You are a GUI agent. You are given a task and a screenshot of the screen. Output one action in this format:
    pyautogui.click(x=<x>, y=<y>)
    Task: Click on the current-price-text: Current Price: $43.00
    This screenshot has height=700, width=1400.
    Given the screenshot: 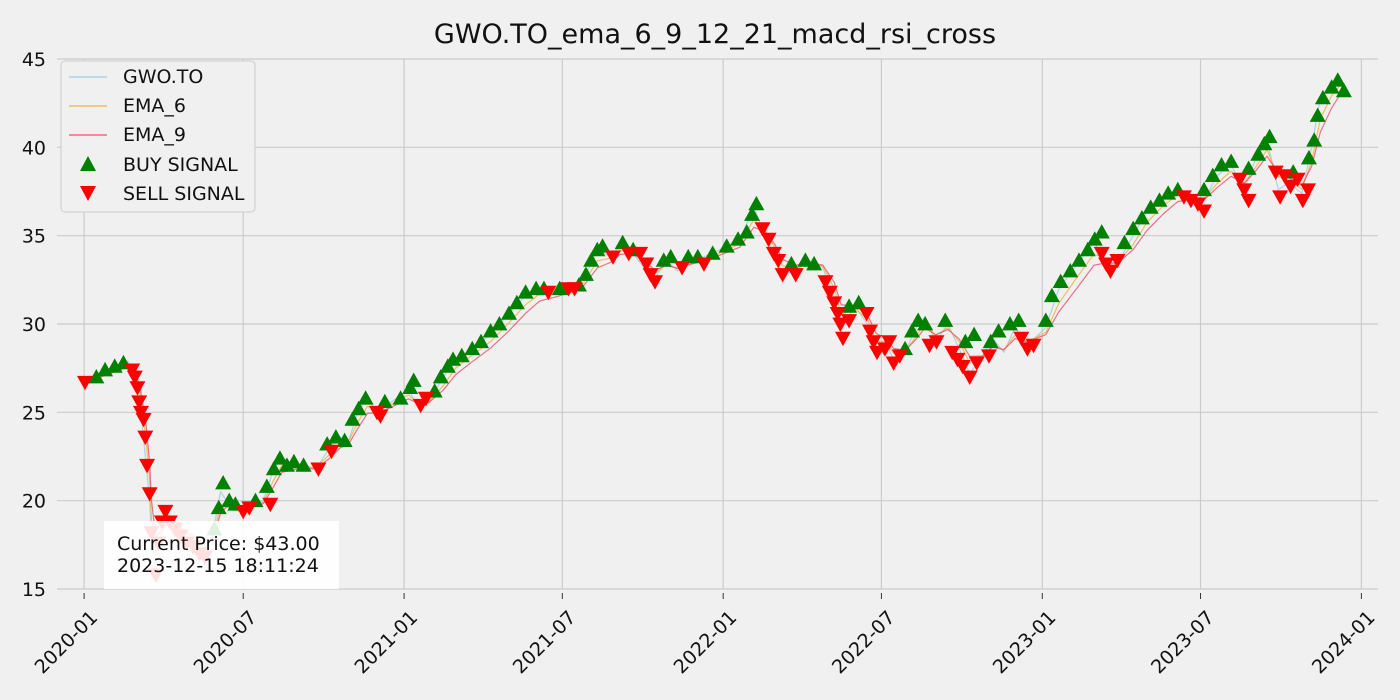 What is the action you would take?
    pyautogui.click(x=218, y=544)
    